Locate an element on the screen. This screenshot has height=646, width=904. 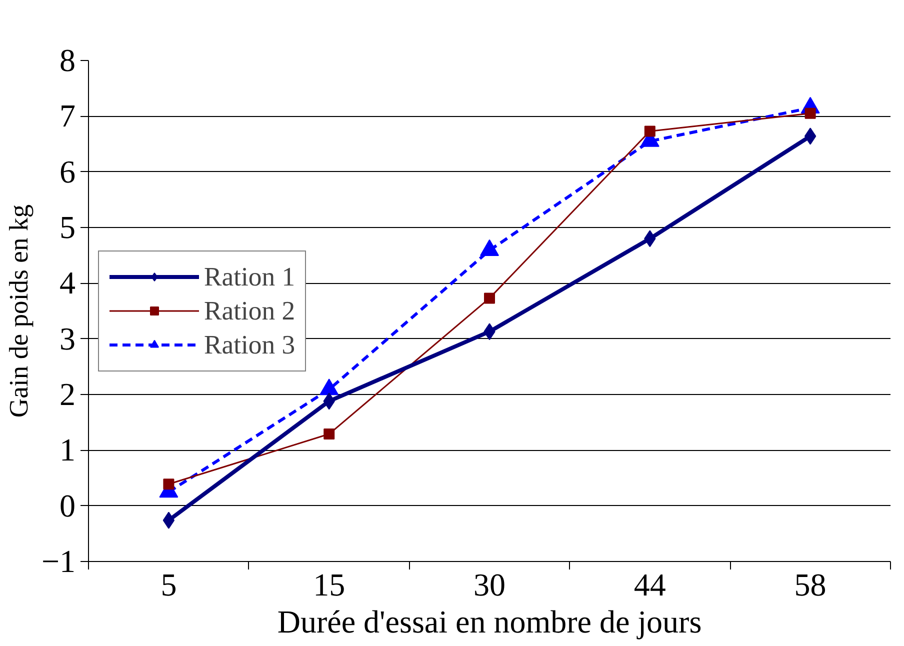
y-tick-label: 7 is located at coordinates (68, 116).